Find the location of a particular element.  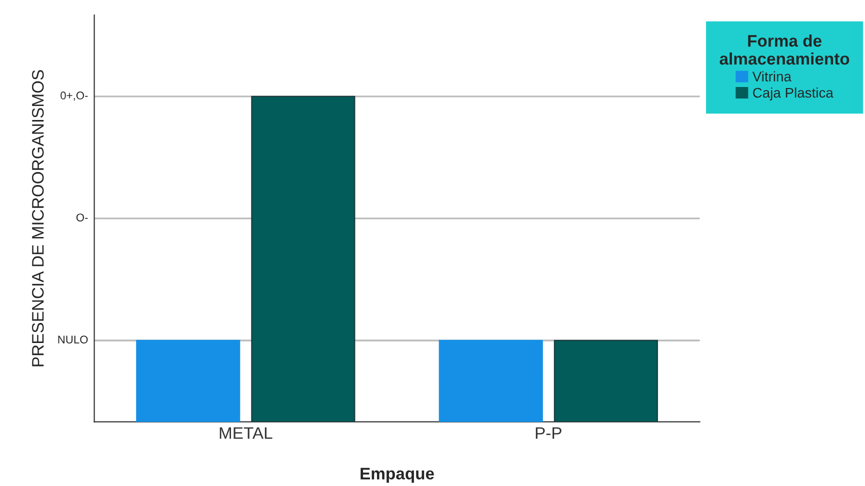

ref-line-label: O- is located at coordinates (82, 218).